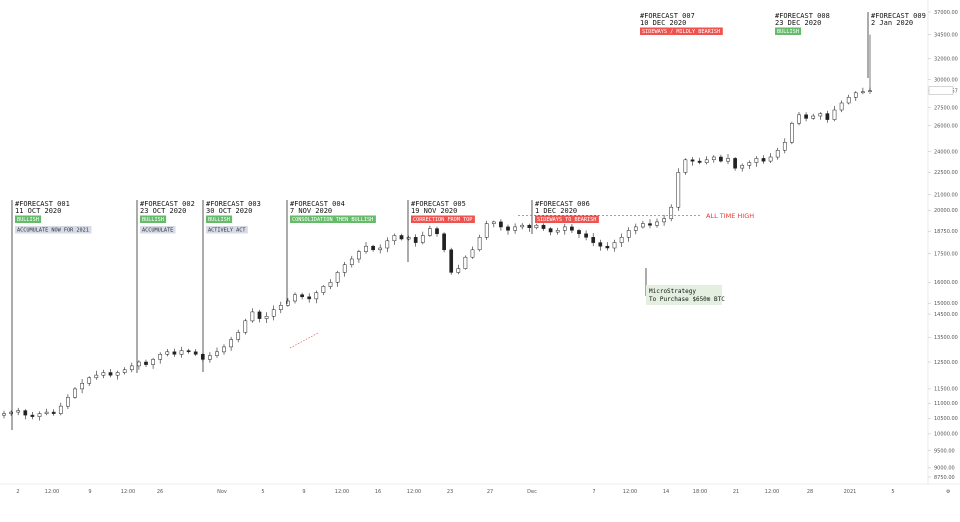  I want to click on time-tick-label: 18:00, so click(700, 492).